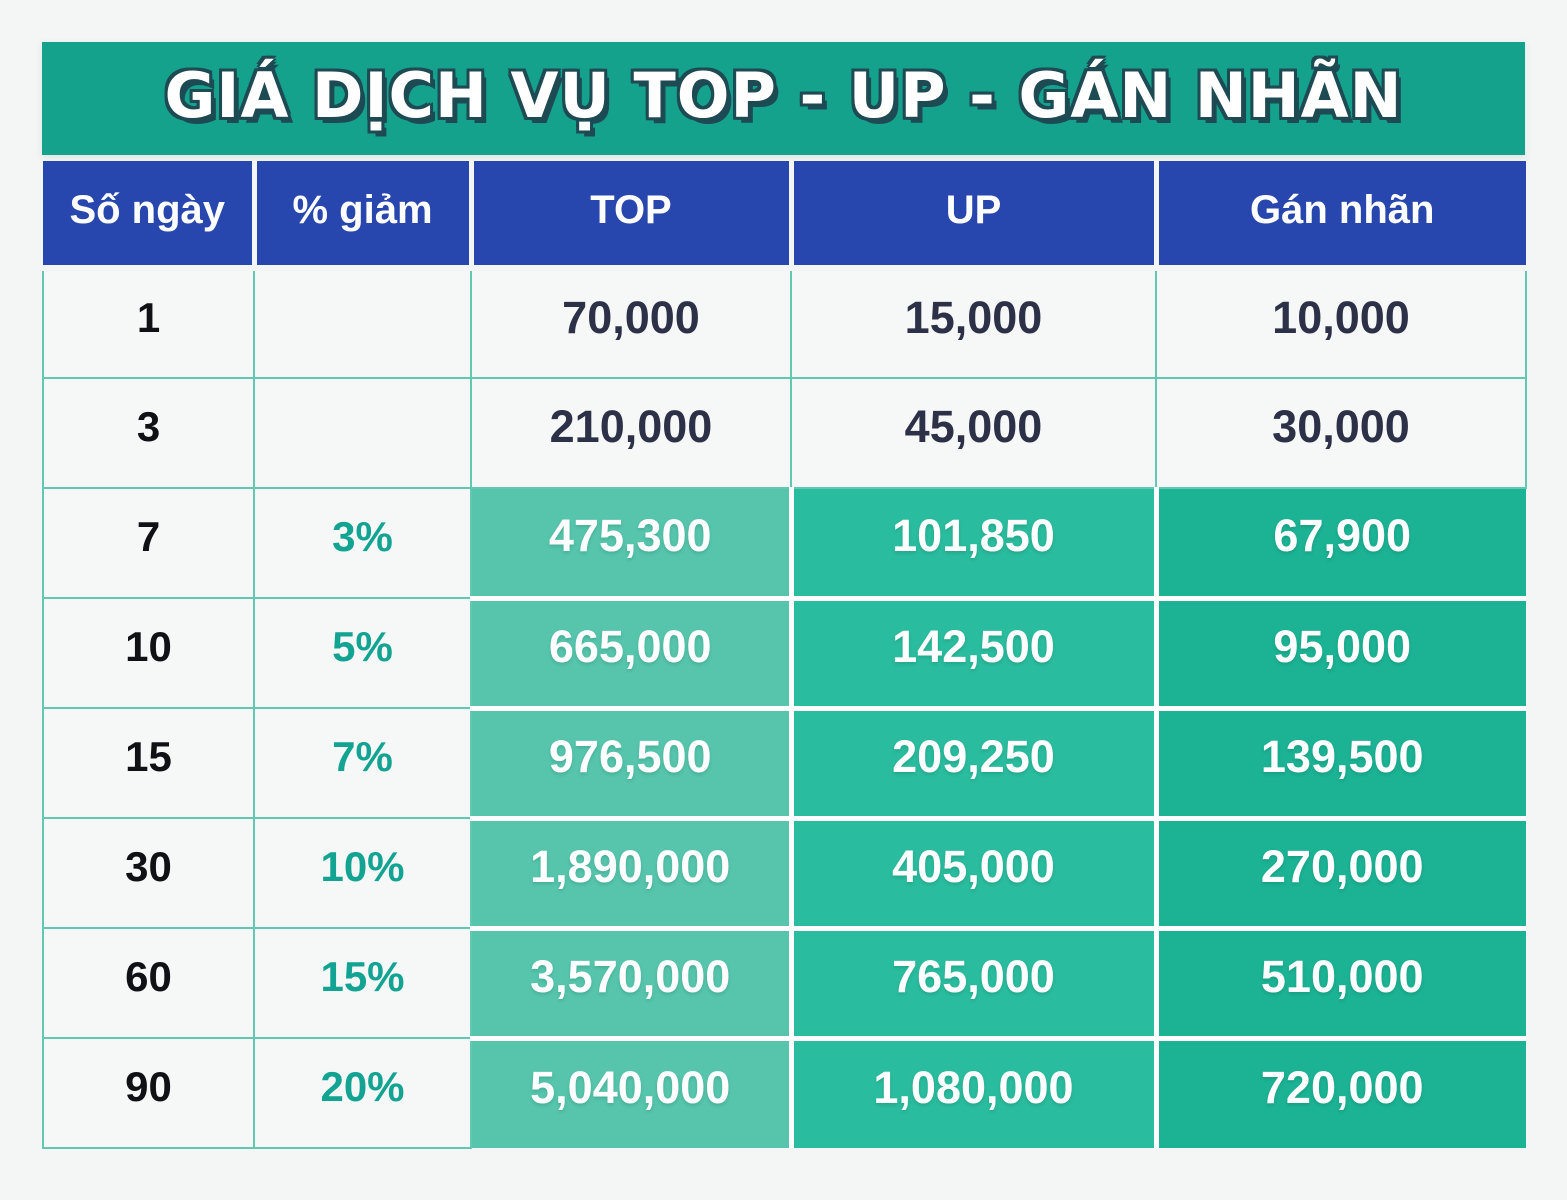  I want to click on table-row: 15 7% 976,500 209,250 139,500, so click(784, 762).